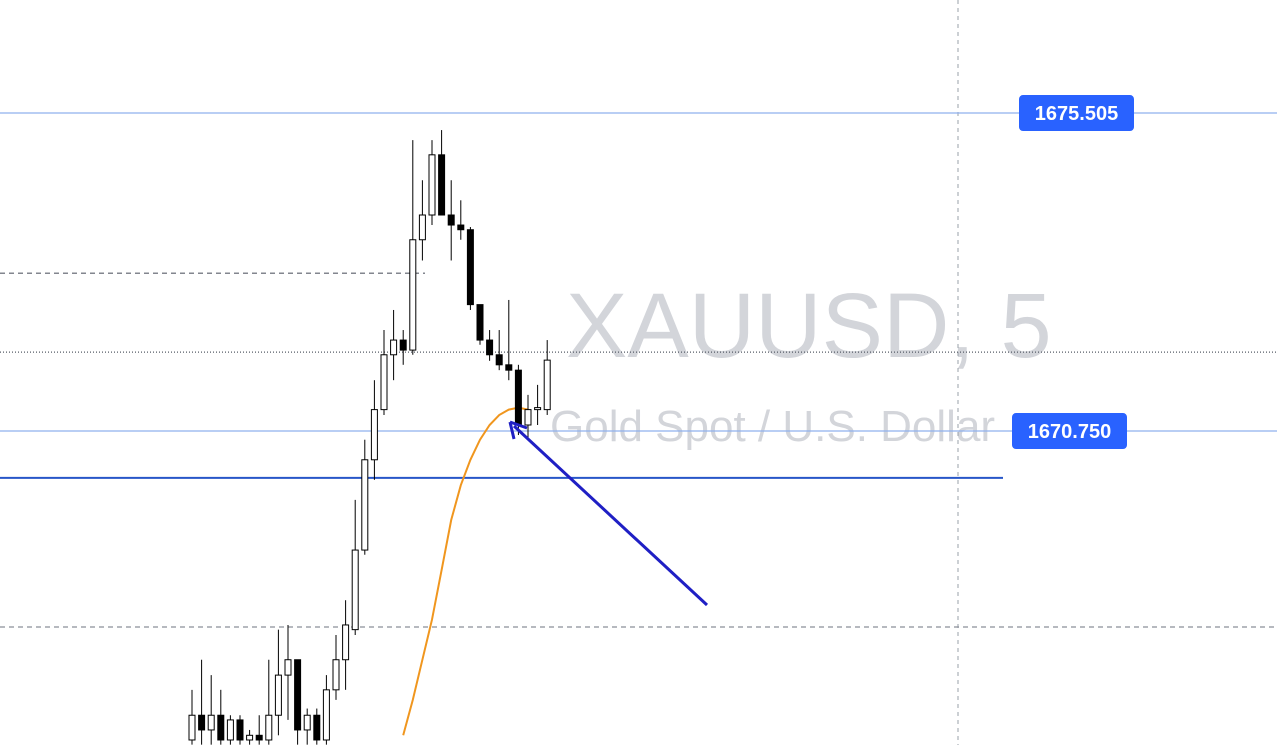  I want to click on price-label: 1675.505, so click(1076, 114).